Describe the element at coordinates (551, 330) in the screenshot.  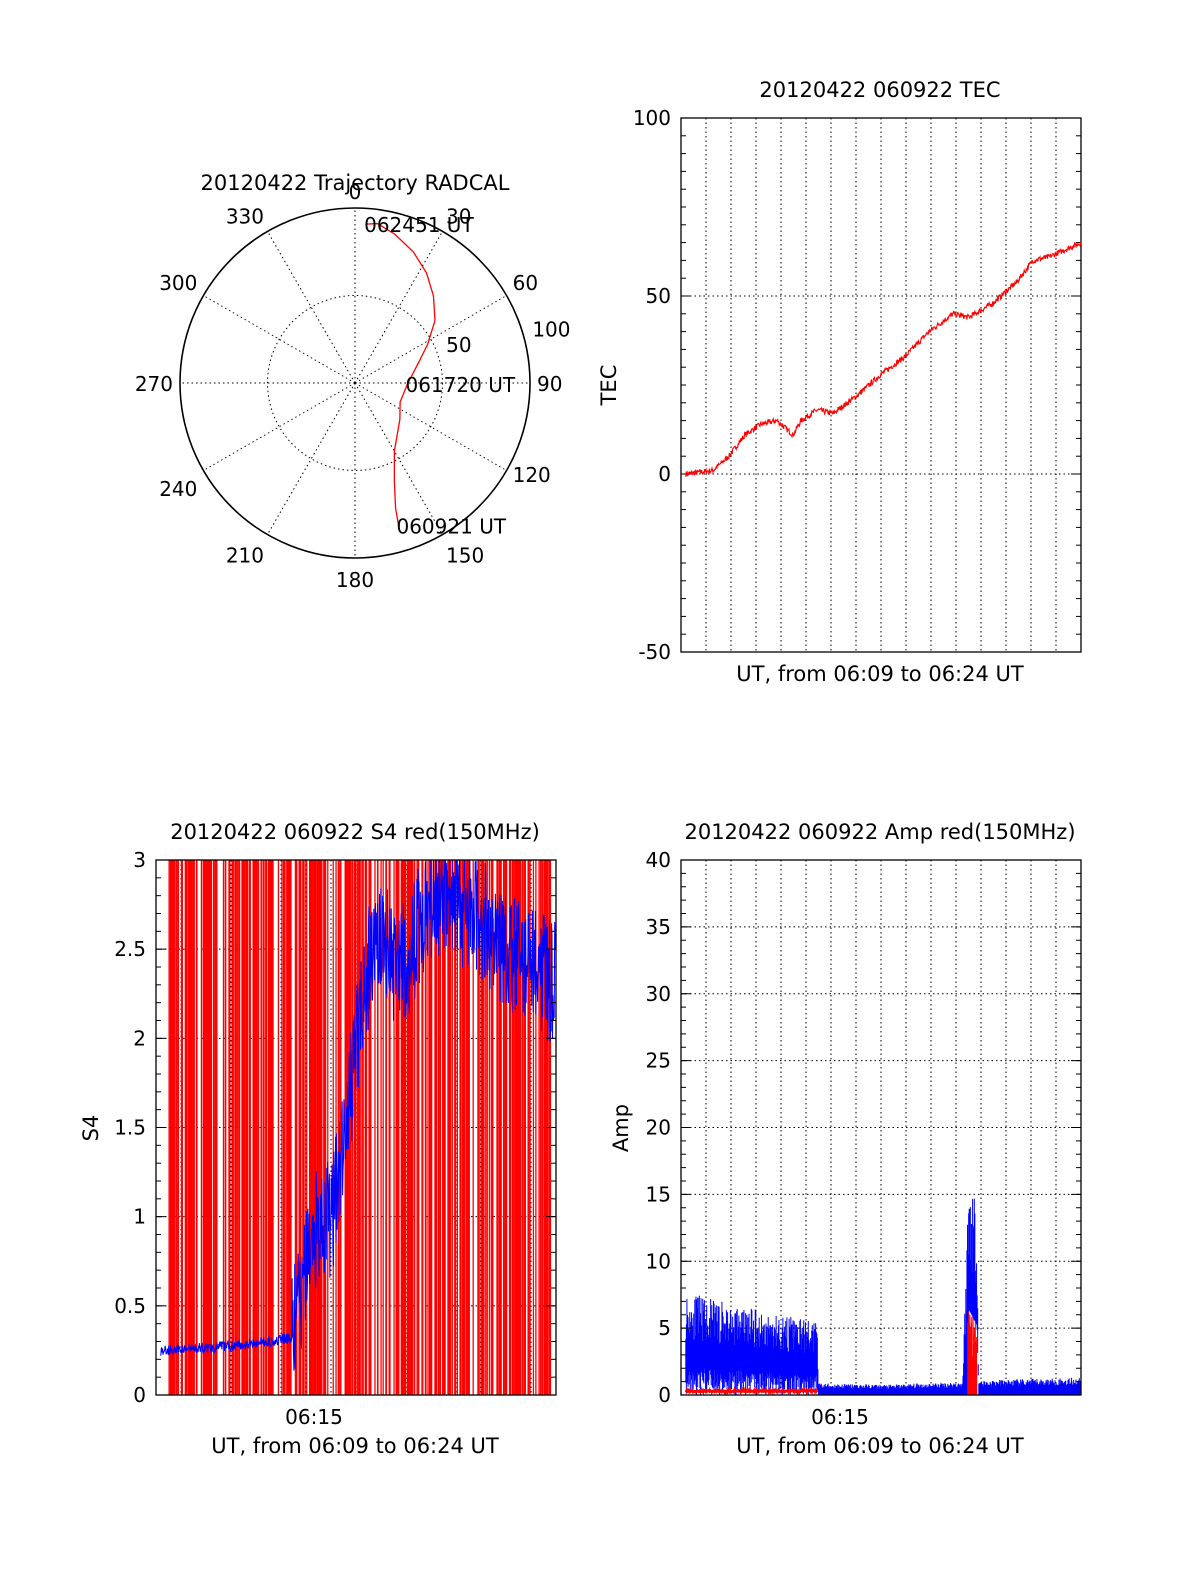
I see `polar-radial-label-100: 100` at that location.